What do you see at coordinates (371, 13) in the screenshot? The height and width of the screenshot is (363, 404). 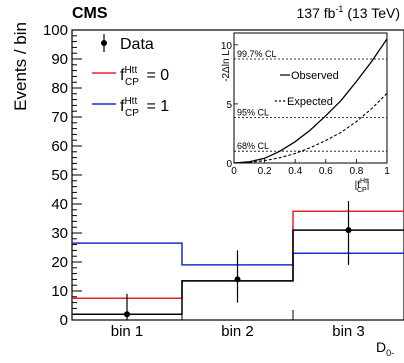 I see `lumi-tail: (13 TeV)` at bounding box center [371, 13].